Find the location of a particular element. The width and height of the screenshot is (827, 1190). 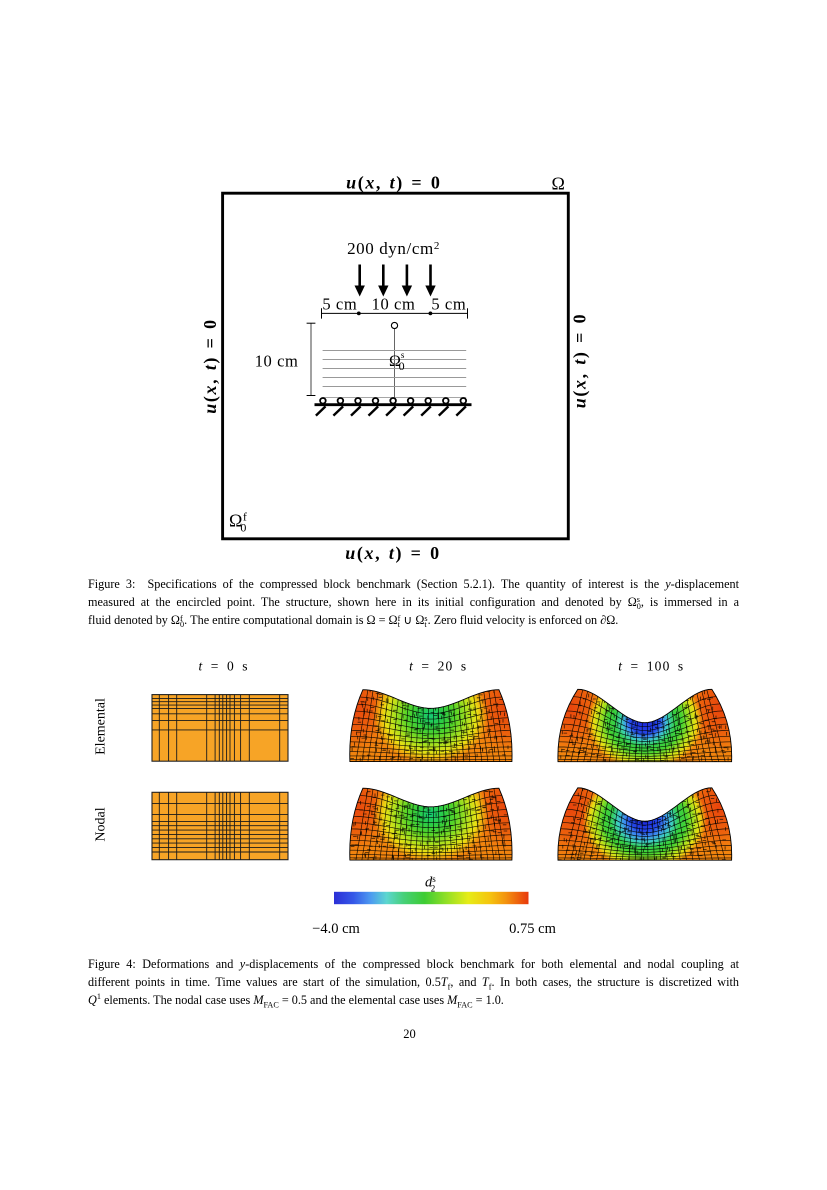

svg-text:ds2: ds 2 is located at coordinates (430, 884).